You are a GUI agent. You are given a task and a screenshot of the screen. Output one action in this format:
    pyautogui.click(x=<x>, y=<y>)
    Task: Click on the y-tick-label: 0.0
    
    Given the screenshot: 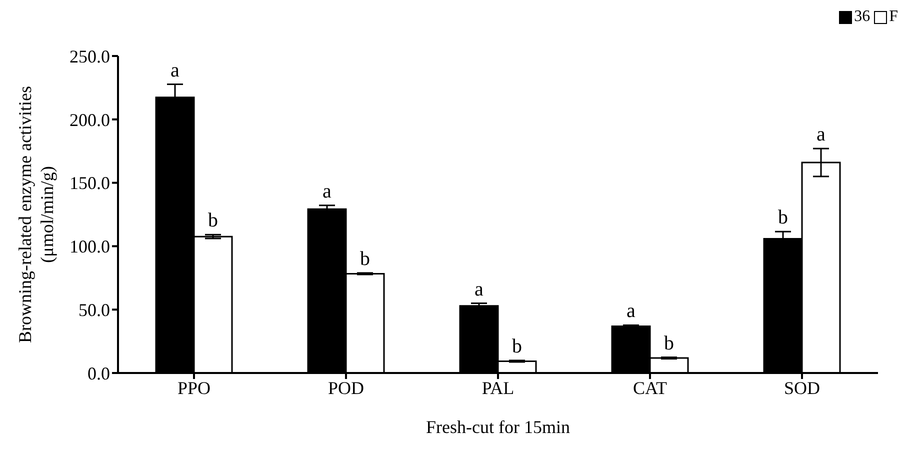 What is the action you would take?
    pyautogui.click(x=99, y=373)
    